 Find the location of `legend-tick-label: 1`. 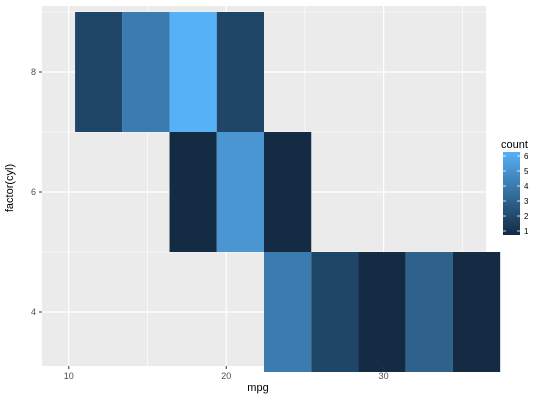

legend-tick-label: 1 is located at coordinates (526, 231).